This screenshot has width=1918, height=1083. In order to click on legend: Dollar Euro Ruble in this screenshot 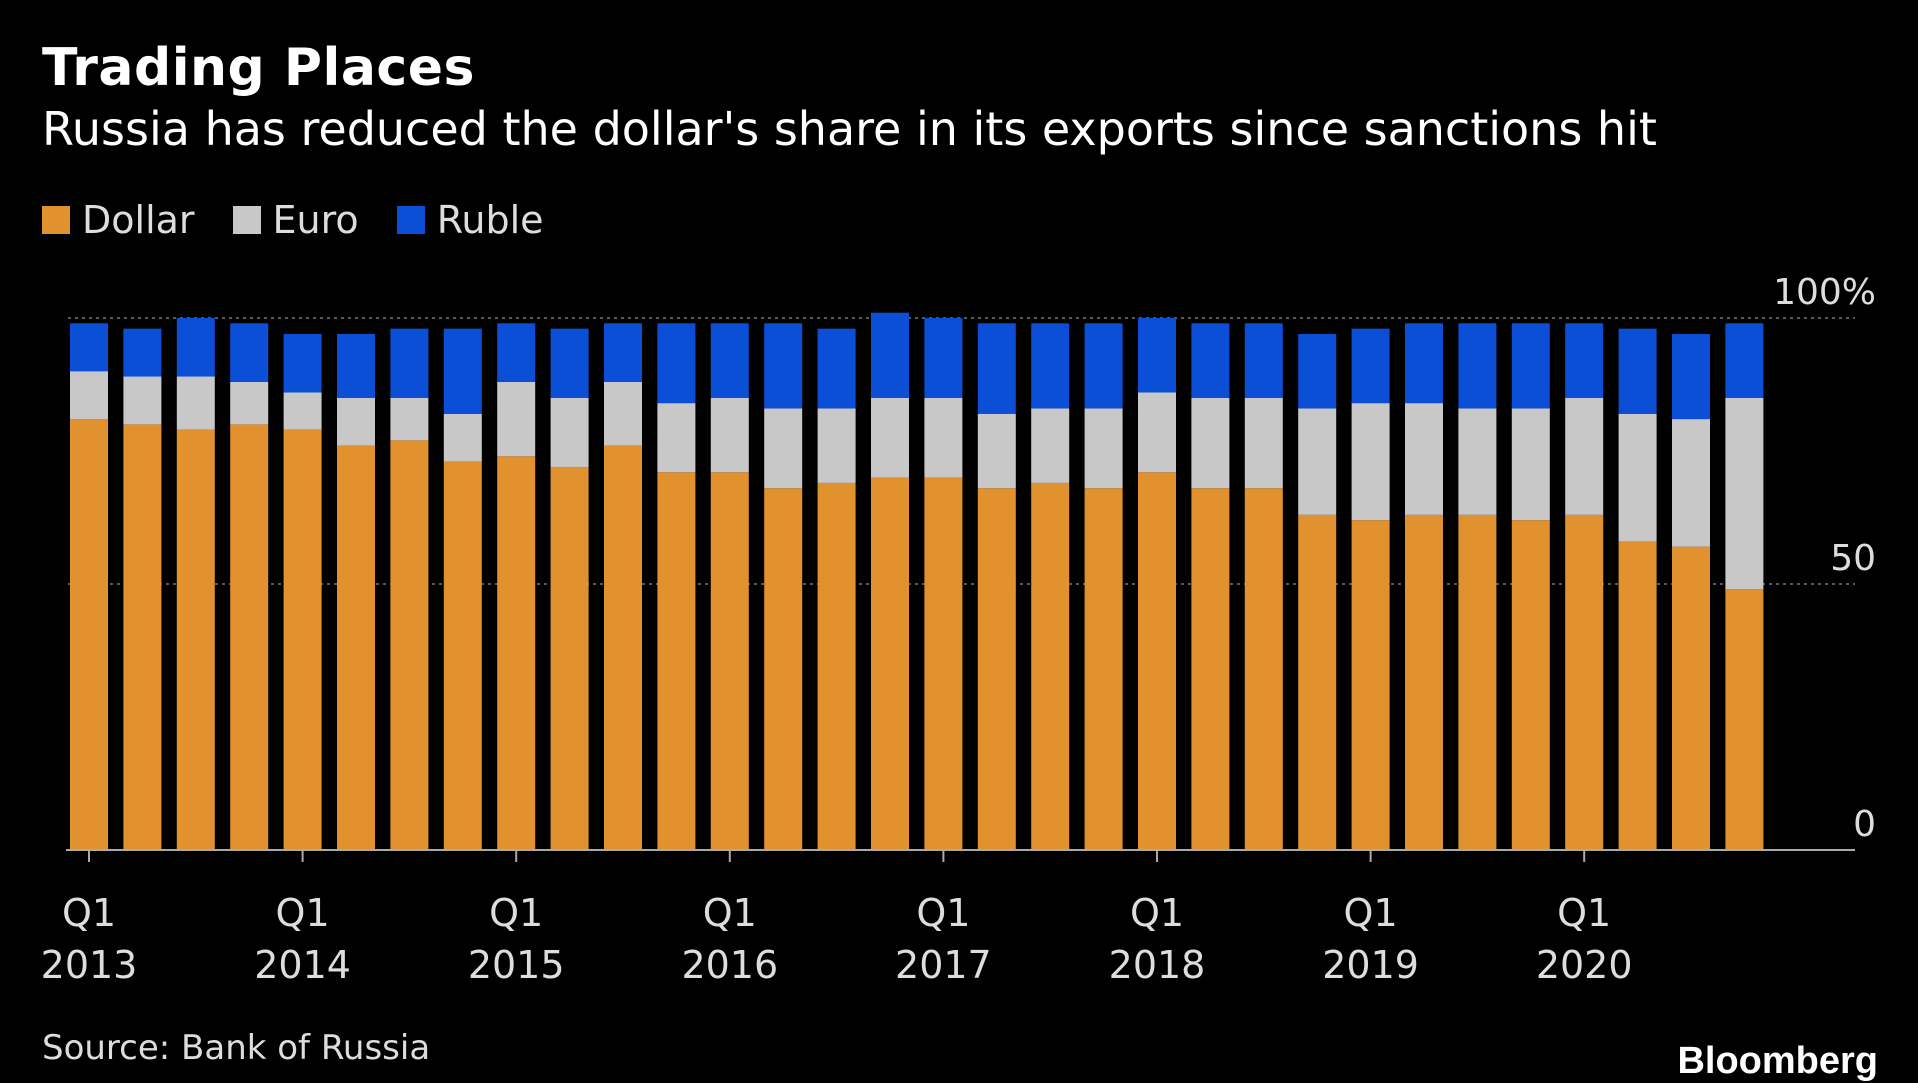, I will do `click(312, 220)`.